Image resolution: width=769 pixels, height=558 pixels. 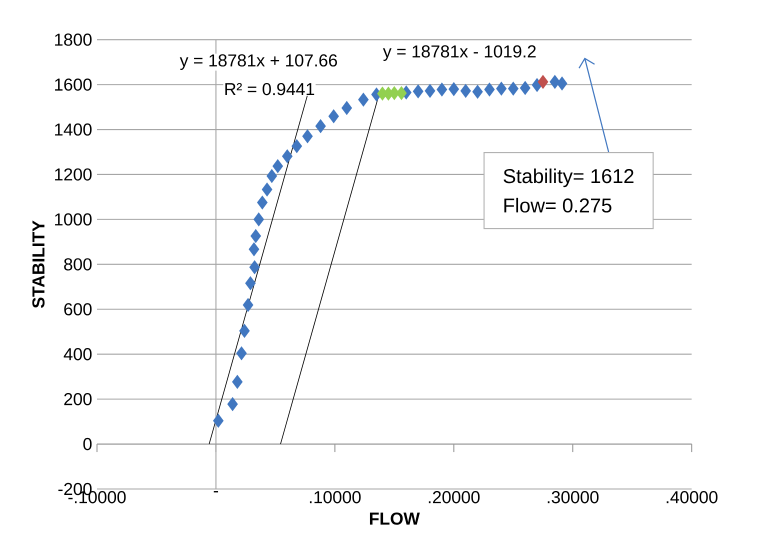 I want to click on annotation: Stability= 1612, so click(x=569, y=178).